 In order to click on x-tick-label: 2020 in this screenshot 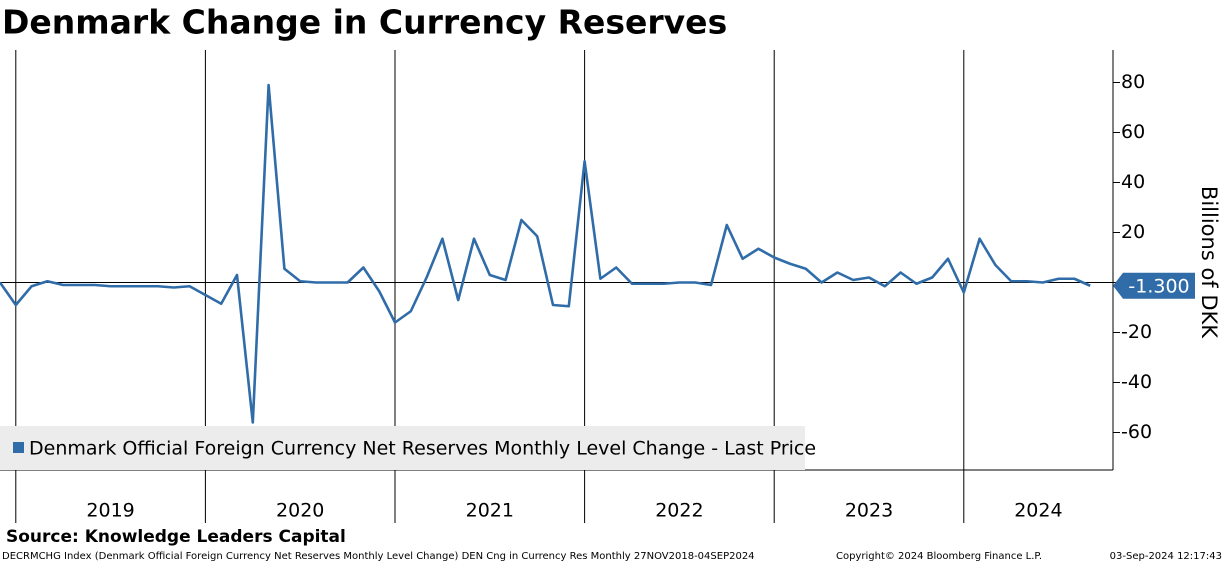, I will do `click(300, 511)`.